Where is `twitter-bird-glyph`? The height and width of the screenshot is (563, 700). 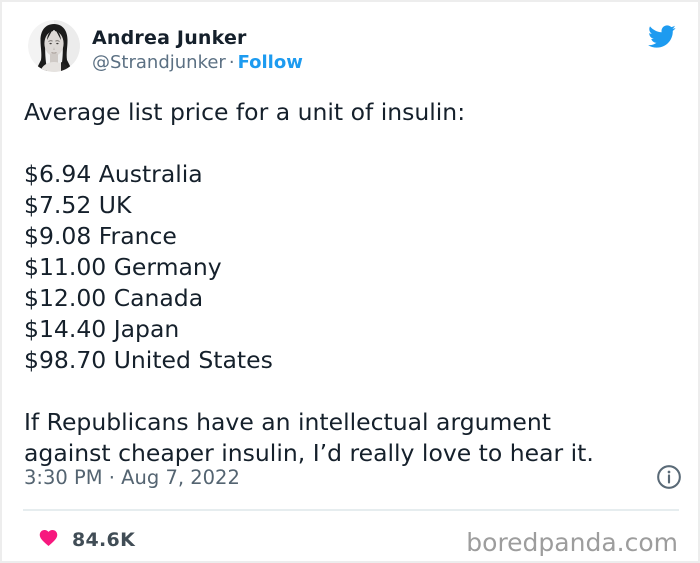 twitter-bird-glyph is located at coordinates (662, 36).